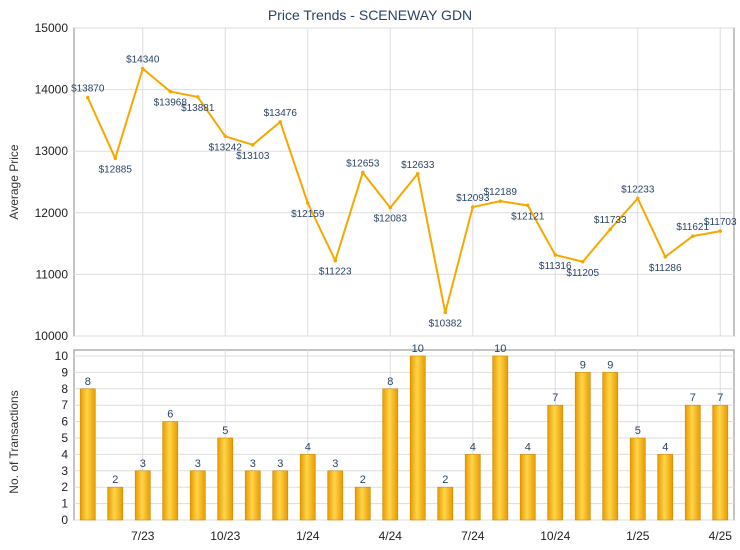  Describe the element at coordinates (720, 222) in the screenshot. I see `price-data-label: $11703` at that location.